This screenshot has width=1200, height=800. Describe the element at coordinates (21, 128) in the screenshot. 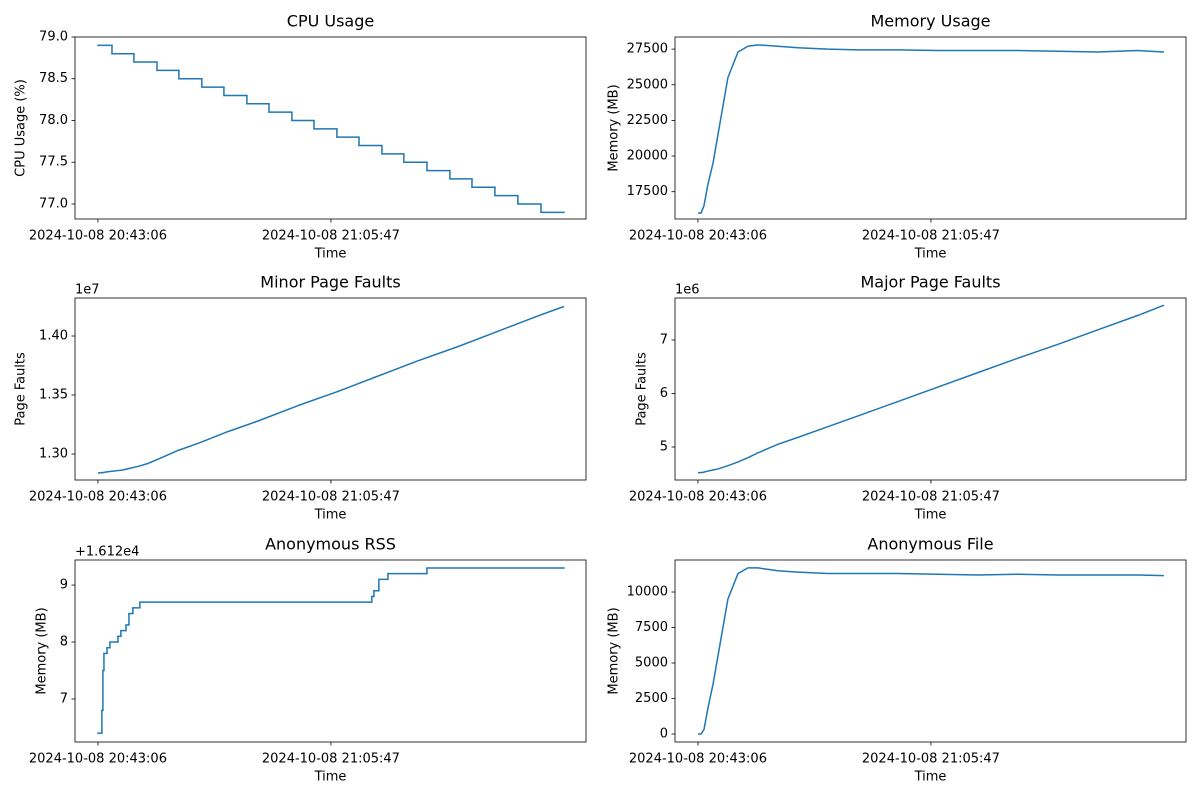

I see `y-axis-label: CPU Usage (%)` at that location.